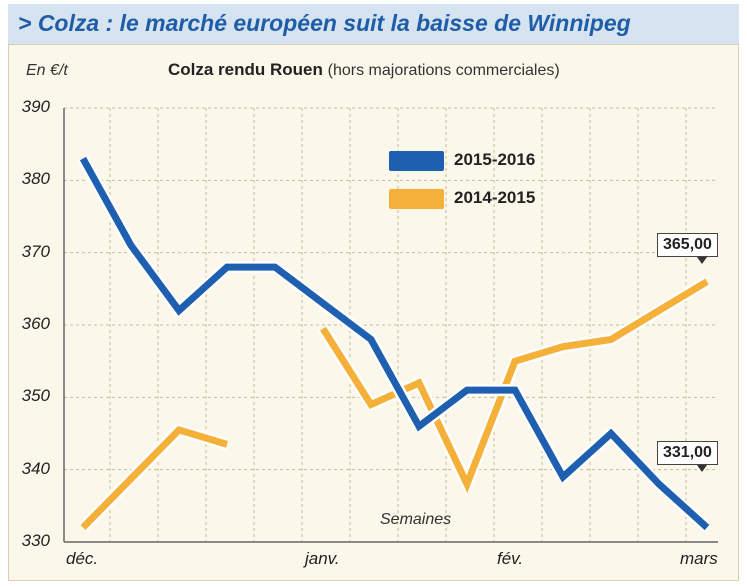  Describe the element at coordinates (35, 251) in the screenshot. I see `y-tick-label: 370` at that location.